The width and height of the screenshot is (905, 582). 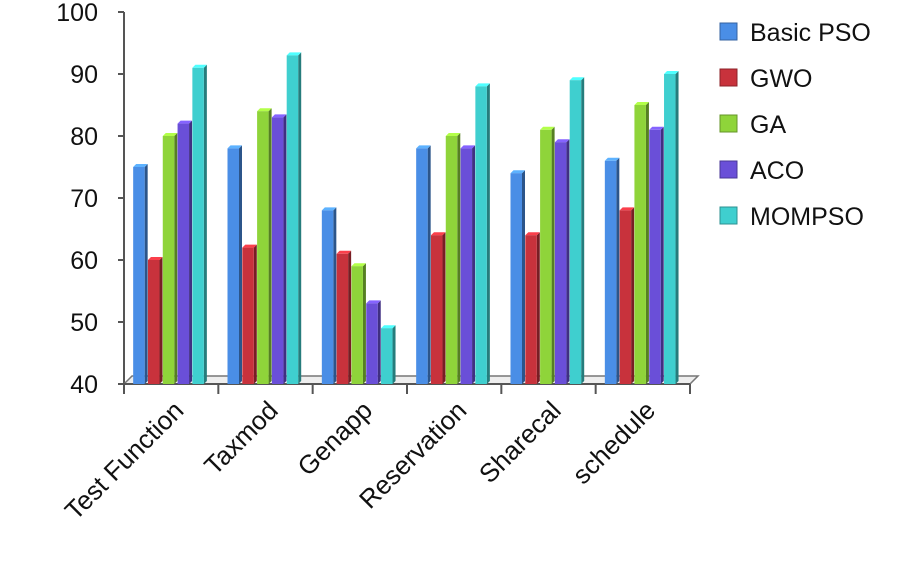 I want to click on legend-item: GA, so click(x=752, y=125).